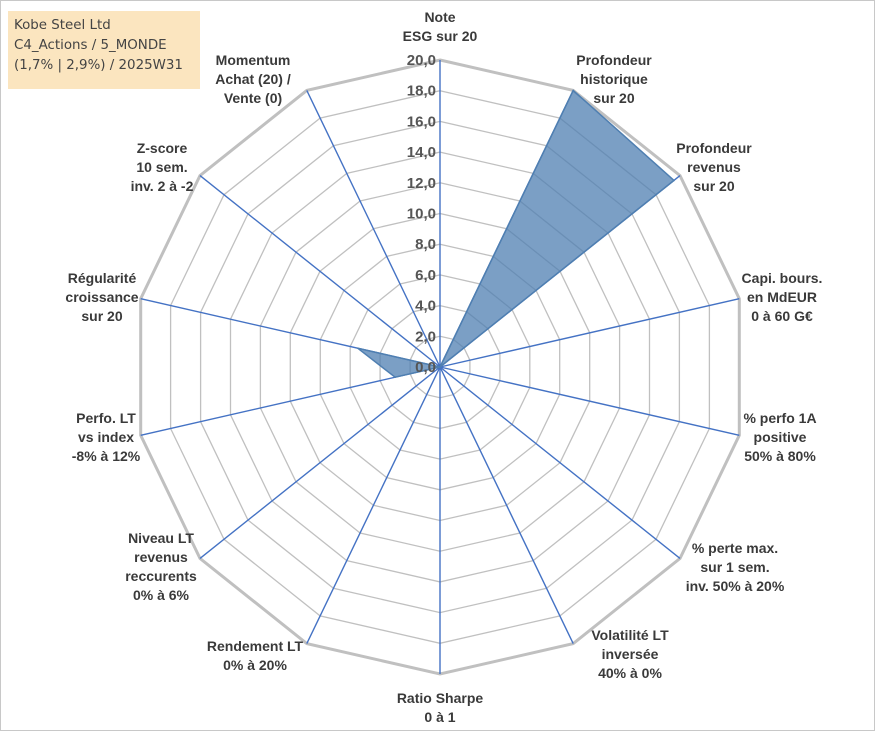 This screenshot has height=731, width=875. What do you see at coordinates (439, 17) in the screenshot?
I see `axis-label: Note` at bounding box center [439, 17].